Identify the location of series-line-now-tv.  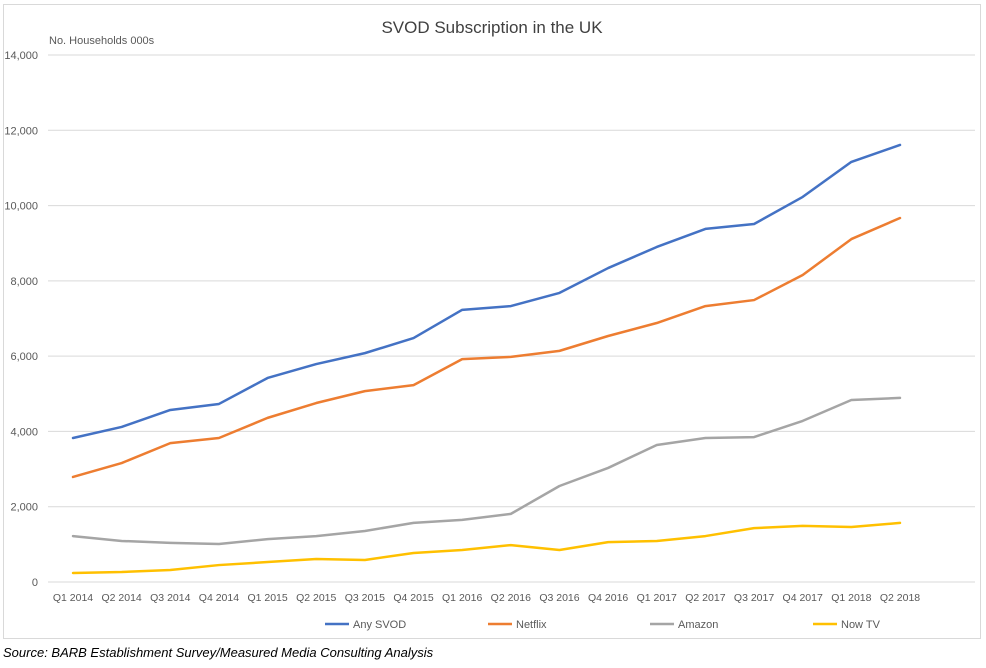
(486, 548).